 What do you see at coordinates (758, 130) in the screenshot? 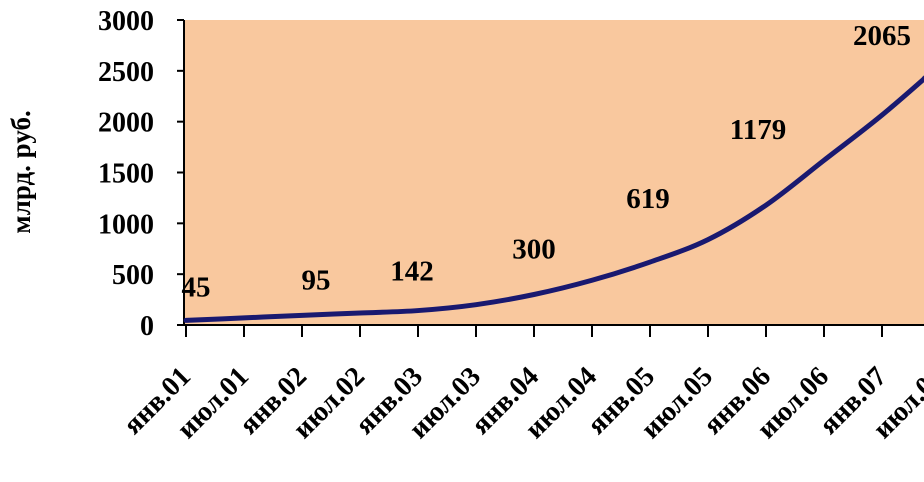
I see `data-label: 1179` at bounding box center [758, 130].